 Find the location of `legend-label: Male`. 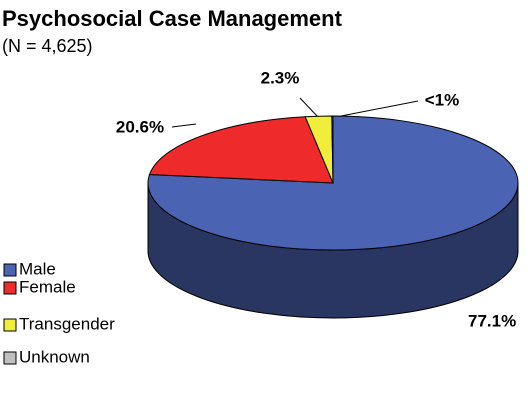

legend-label: Male is located at coordinates (37, 268).